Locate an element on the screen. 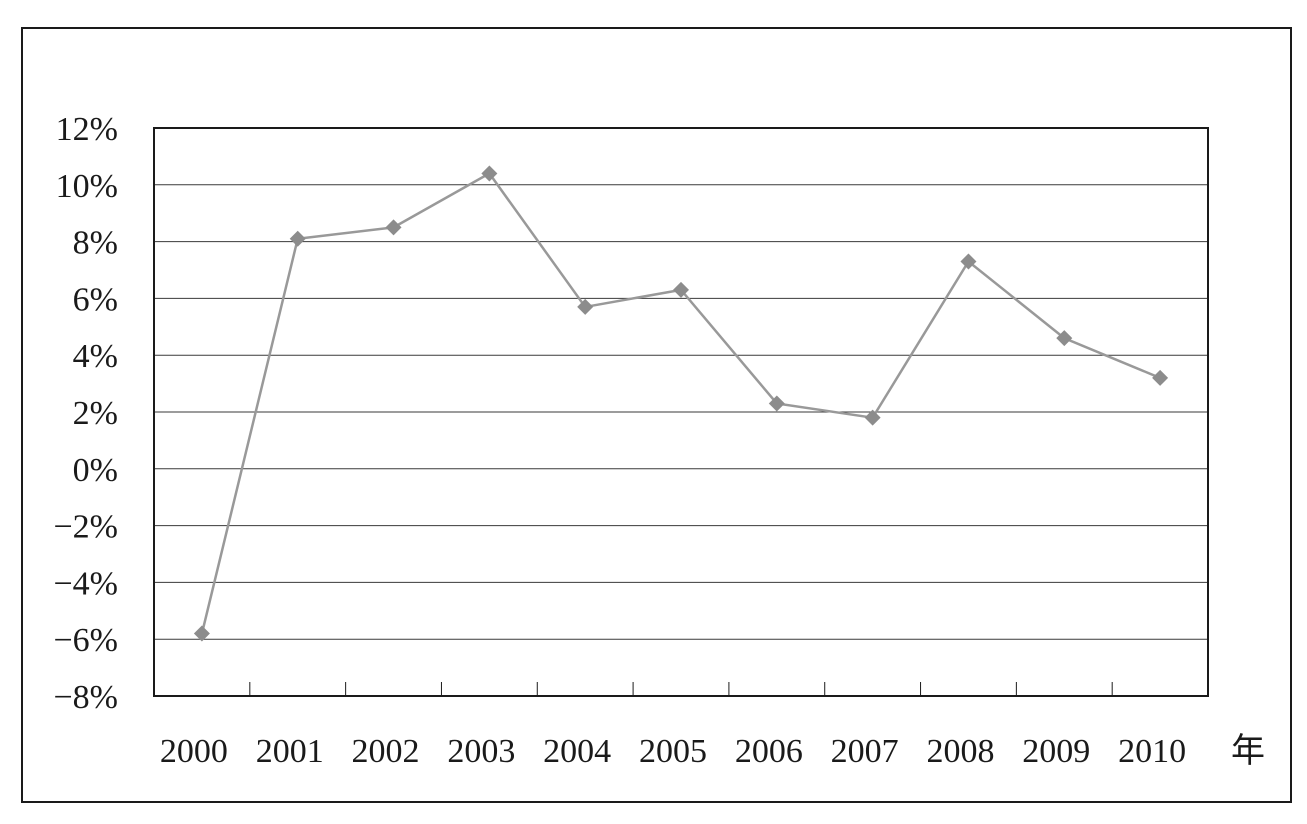 Image resolution: width=1307 pixels, height=824 pixels. data-point-2006 is located at coordinates (776, 403).